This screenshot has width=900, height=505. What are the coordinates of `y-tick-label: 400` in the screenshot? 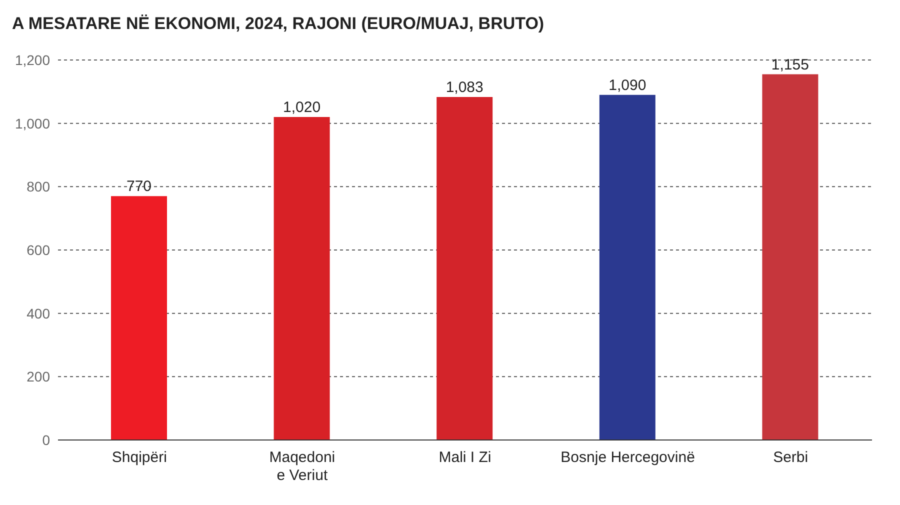 It's located at (38, 313).